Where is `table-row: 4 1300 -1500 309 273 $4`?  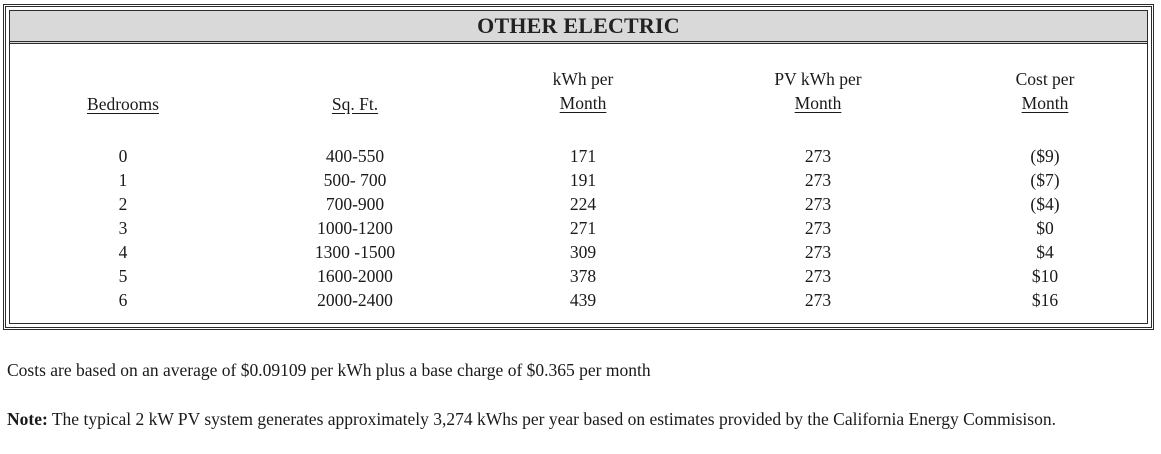 table-row: 4 1300 -1500 309 273 $4 is located at coordinates (578, 252).